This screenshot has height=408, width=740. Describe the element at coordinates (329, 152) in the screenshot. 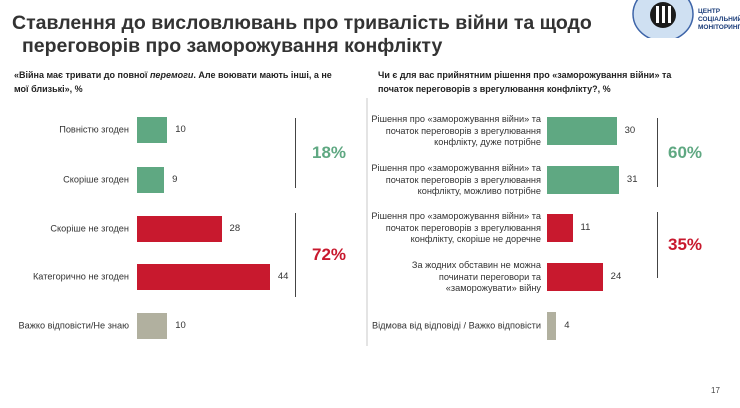

I see `summary-percent-agree: 18%` at that location.